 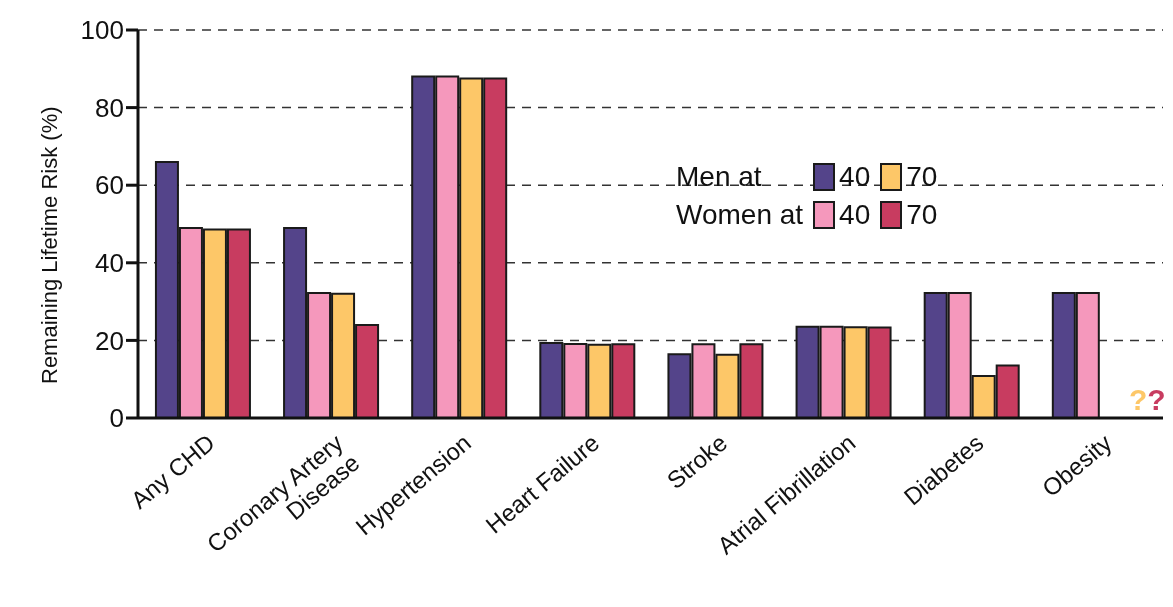 What do you see at coordinates (172, 471) in the screenshot?
I see `x-tick-label: Any CHD` at bounding box center [172, 471].